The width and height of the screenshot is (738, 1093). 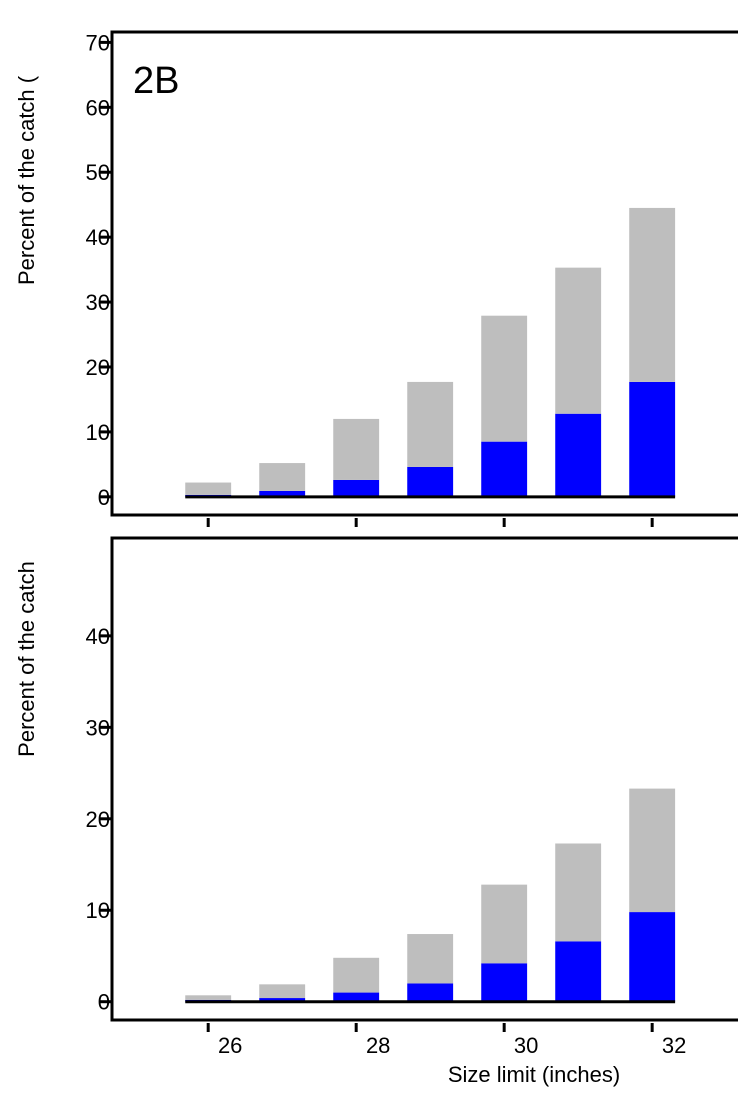 I want to click on x-tick-label: 30, so click(x=526, y=1045).